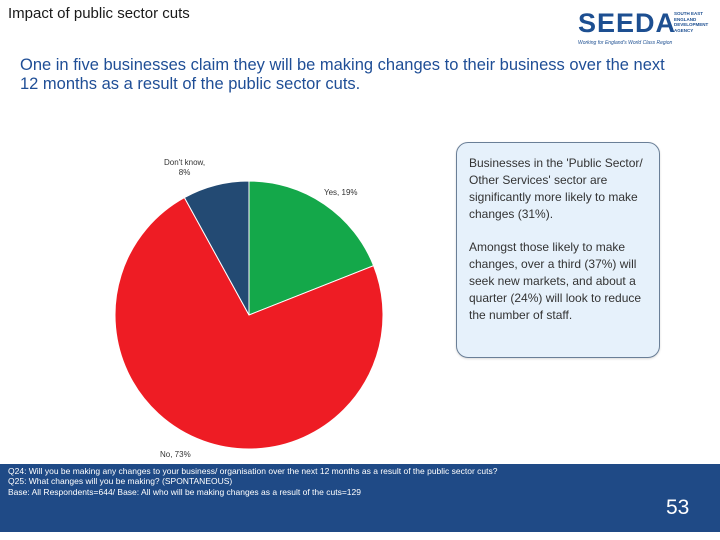 The width and height of the screenshot is (720, 540). I want to click on logo-tagline: Working for England's World Class Region, so click(625, 43).